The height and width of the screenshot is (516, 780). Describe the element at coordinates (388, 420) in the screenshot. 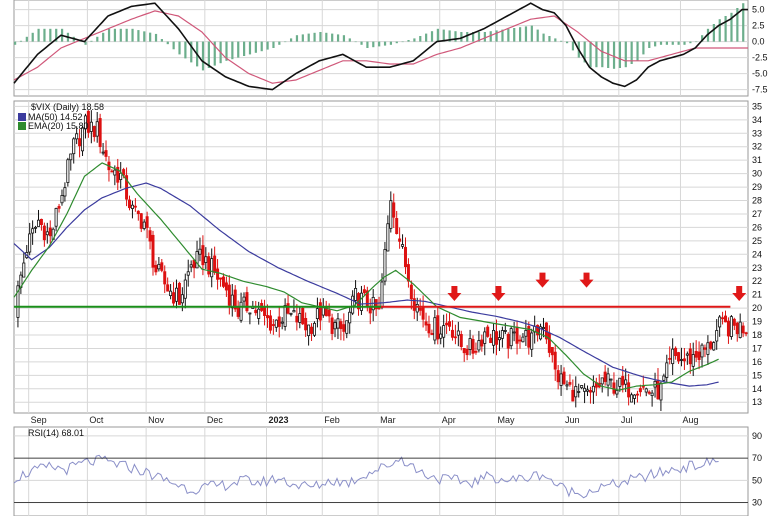

I see `x-tick-label: Mar` at that location.